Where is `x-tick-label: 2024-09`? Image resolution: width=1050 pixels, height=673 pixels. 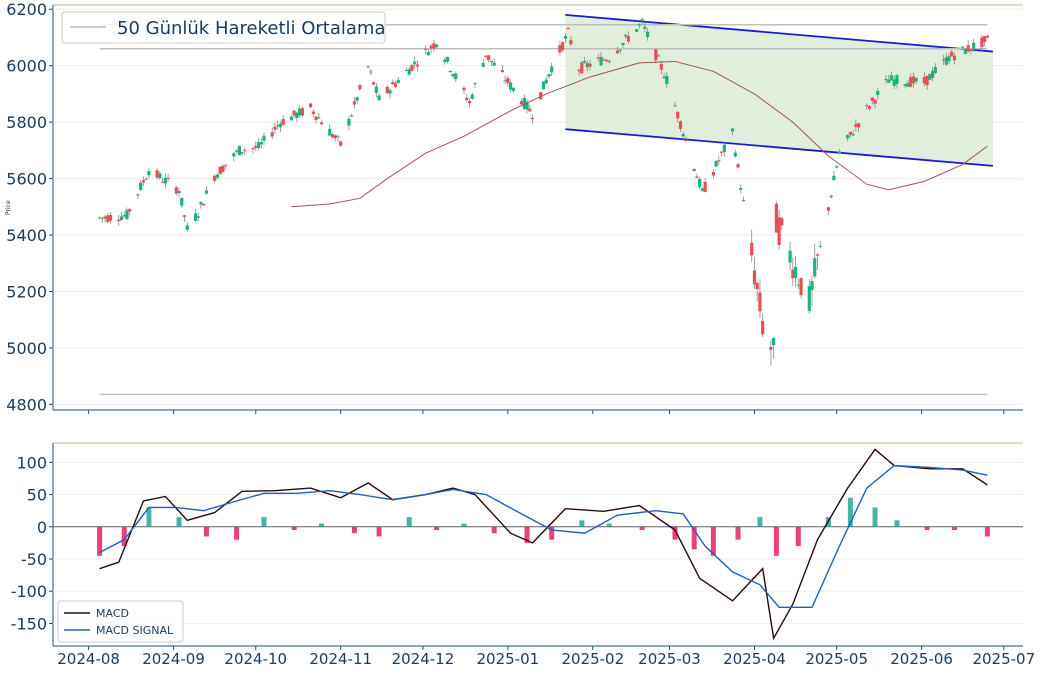
x-tick-label: 2024-09 is located at coordinates (173, 659).